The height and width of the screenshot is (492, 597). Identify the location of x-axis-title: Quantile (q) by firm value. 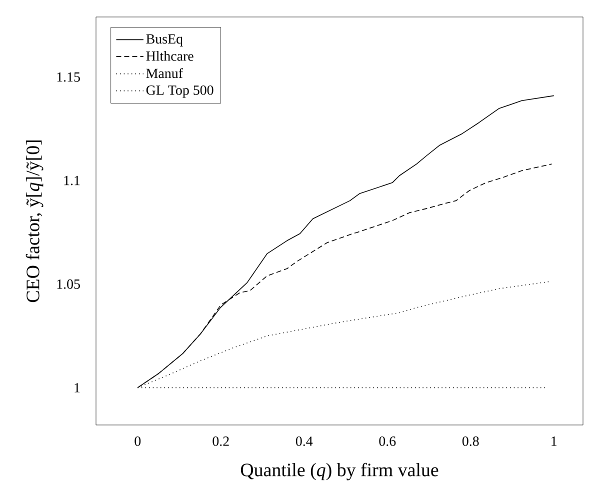
(339, 471).